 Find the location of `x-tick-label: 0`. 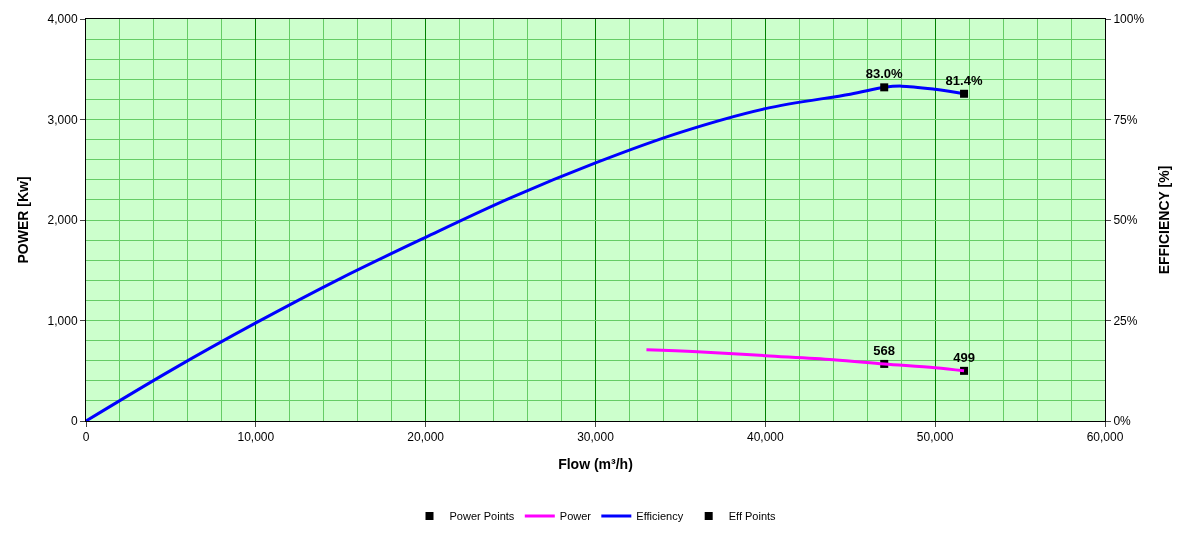

x-tick-label: 0 is located at coordinates (86, 437).